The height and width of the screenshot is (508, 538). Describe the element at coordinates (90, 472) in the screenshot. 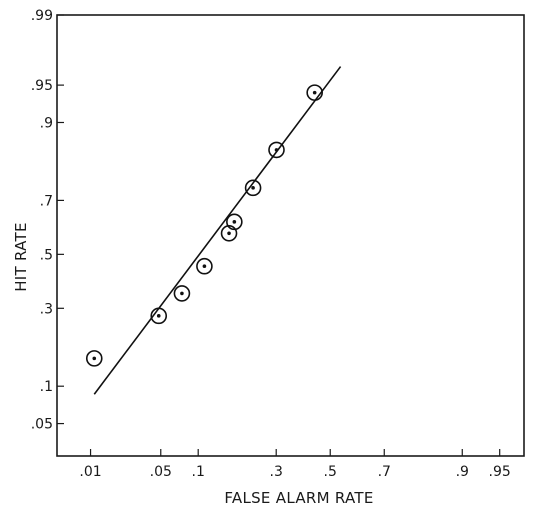

I see `x-tick-label: .01` at that location.